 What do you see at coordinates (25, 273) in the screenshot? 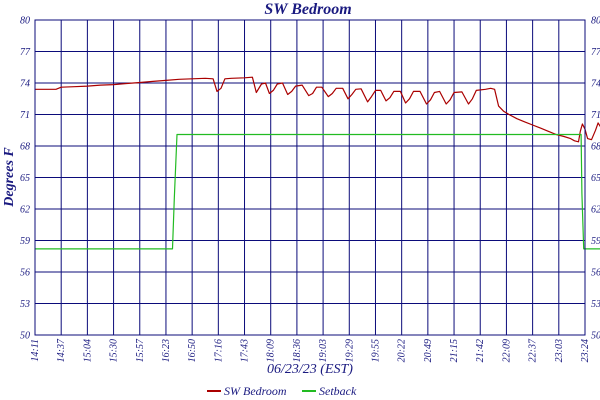
I see `y-tick-label-left: 56` at bounding box center [25, 273].